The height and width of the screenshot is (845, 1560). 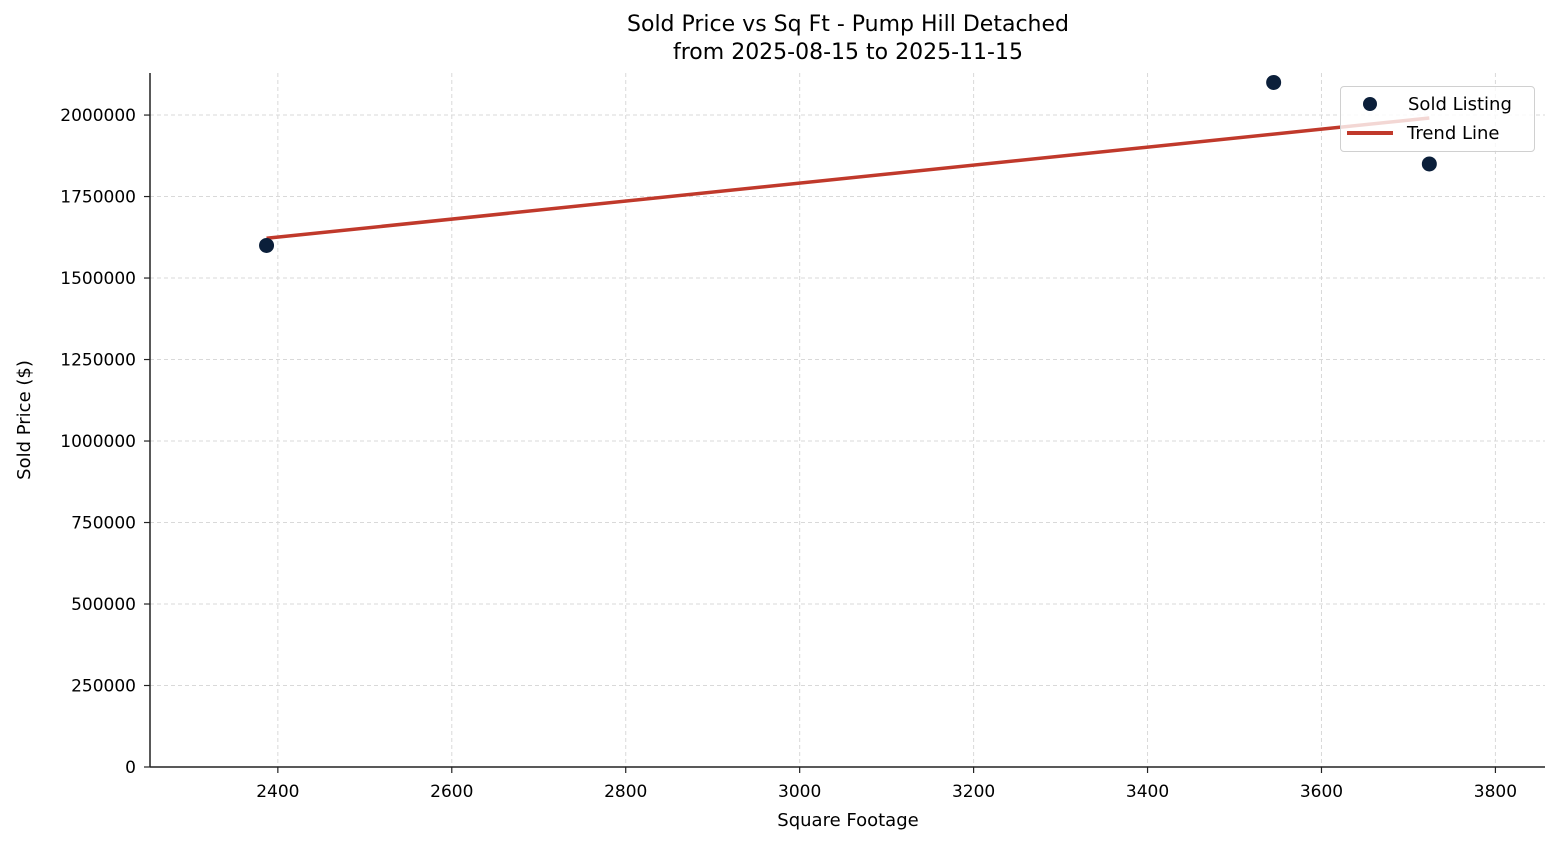 What do you see at coordinates (103, 605) in the screenshot?
I see `y-tick-label: 500000` at bounding box center [103, 605].